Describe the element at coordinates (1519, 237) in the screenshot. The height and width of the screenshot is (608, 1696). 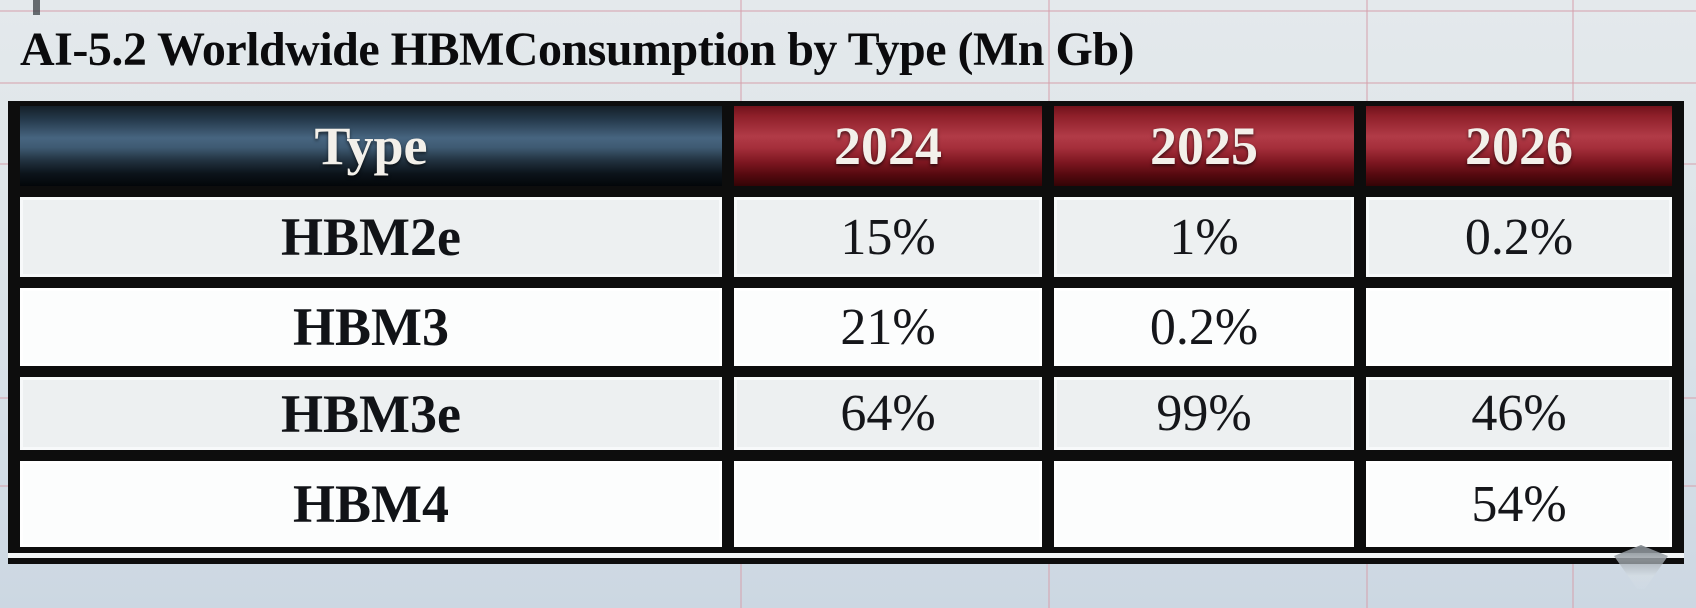
I see `cell-hbm2e-2026: 0.2%` at that location.